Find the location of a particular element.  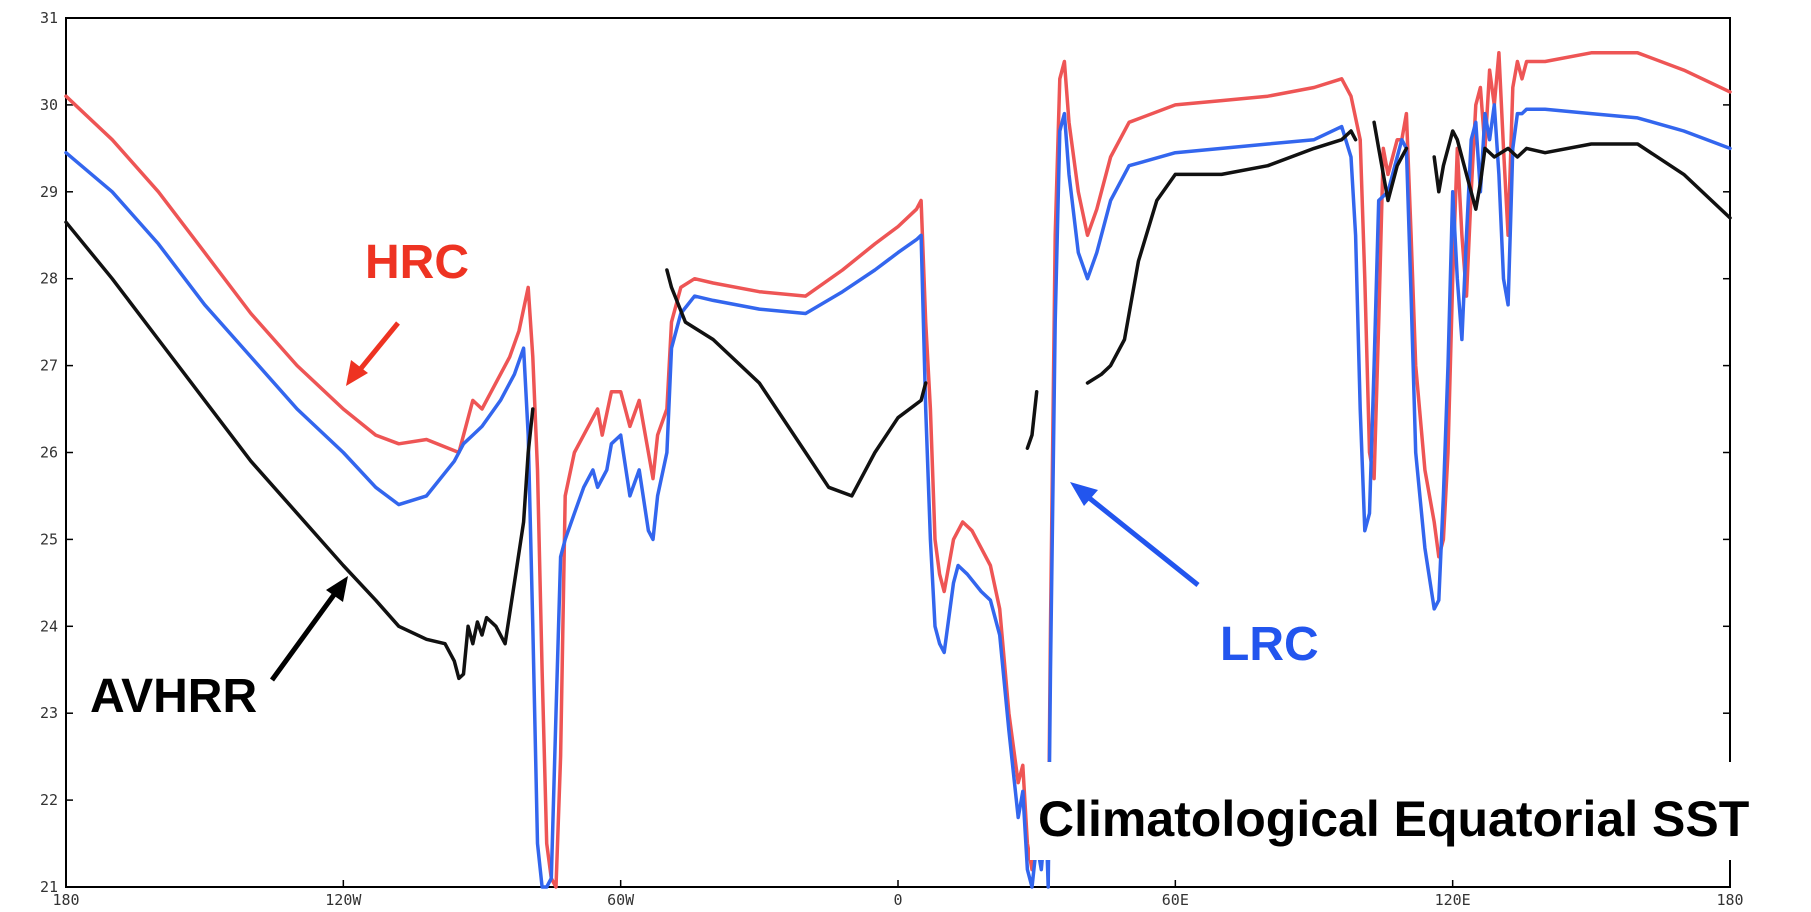

y-tick-label: 23 is located at coordinates (49, 713).